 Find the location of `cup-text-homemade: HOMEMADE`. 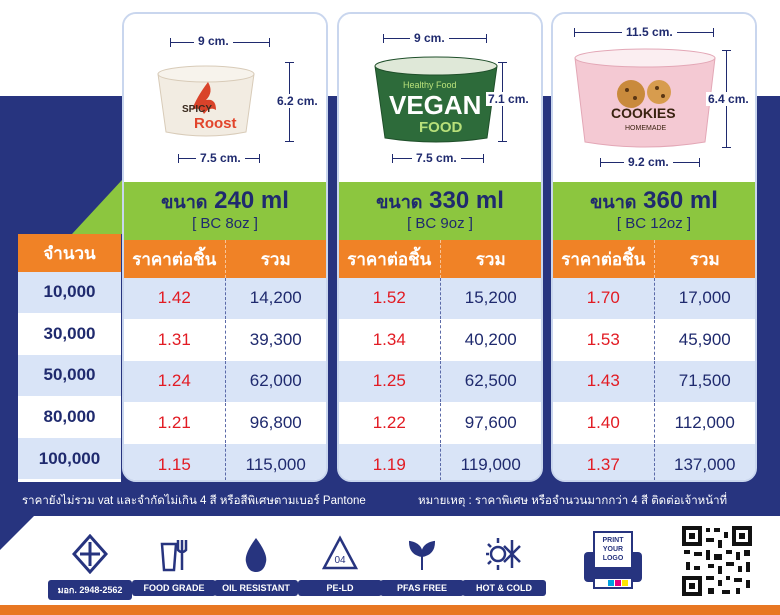

cup-text-homemade: HOMEMADE is located at coordinates (646, 128).